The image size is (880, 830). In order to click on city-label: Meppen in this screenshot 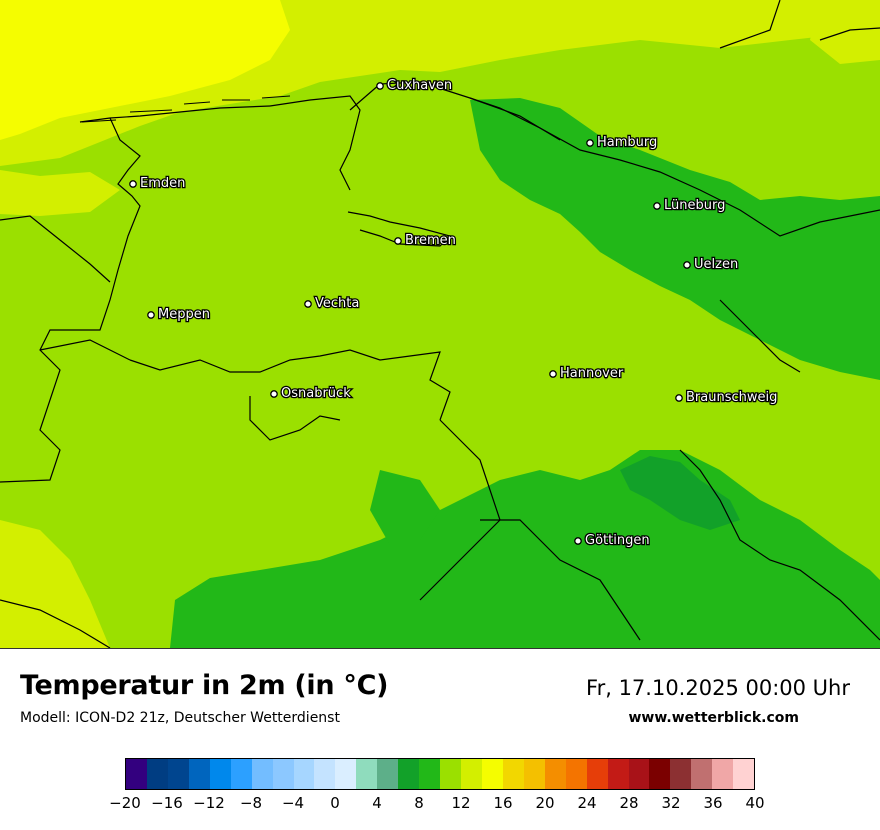, I will do `click(184, 314)`.